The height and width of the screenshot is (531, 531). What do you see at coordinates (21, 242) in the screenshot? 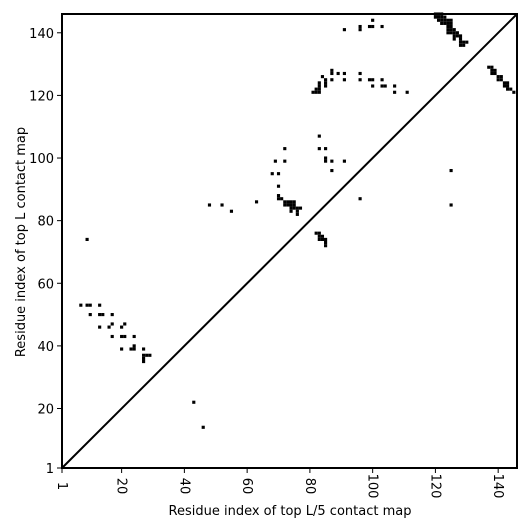
I see `y-axis-label: Residue index of top L contact map` at bounding box center [21, 242].